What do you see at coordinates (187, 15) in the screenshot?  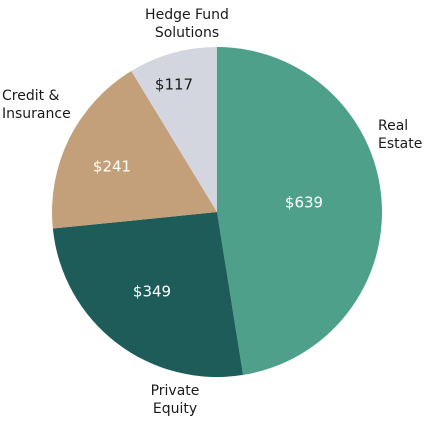 I see `category-label-line: Hedge Fund` at bounding box center [187, 15].